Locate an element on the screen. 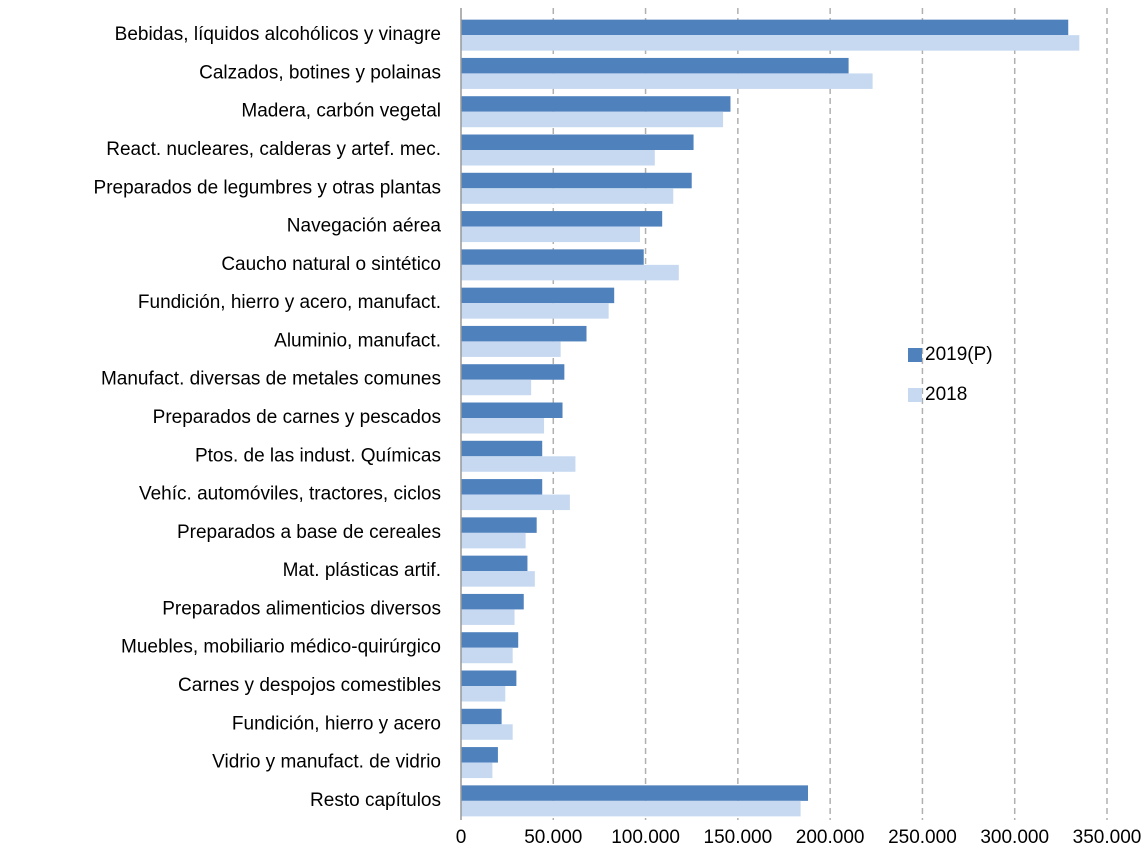  y-tick-label: Fundición, hierro y acero, manufact. is located at coordinates (289, 302).